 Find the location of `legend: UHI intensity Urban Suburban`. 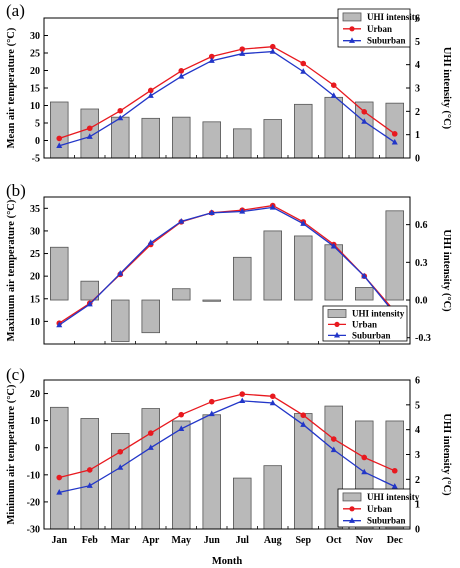

legend: UHI intensity Urban Suburban is located at coordinates (378, 508).